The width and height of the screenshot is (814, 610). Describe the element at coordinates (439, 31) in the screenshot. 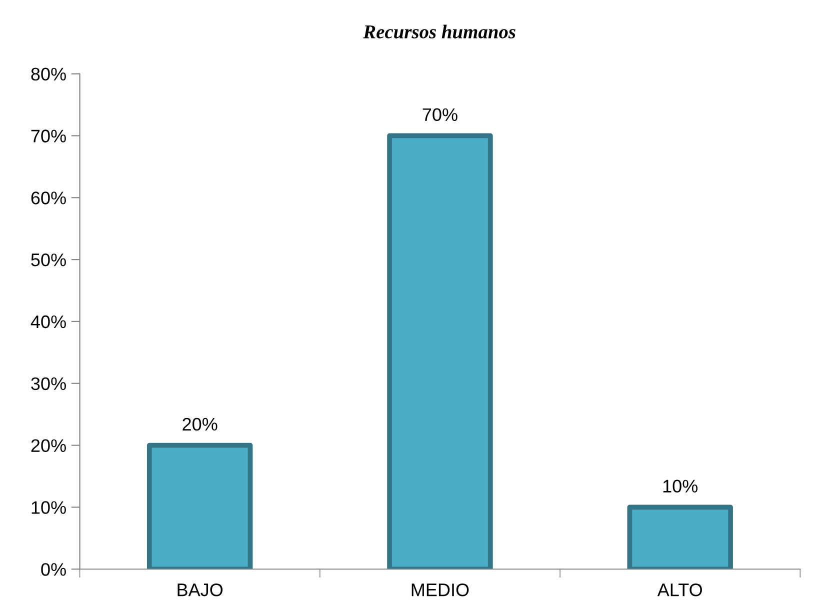

I see `chart-title: Recursos humanos` at that location.